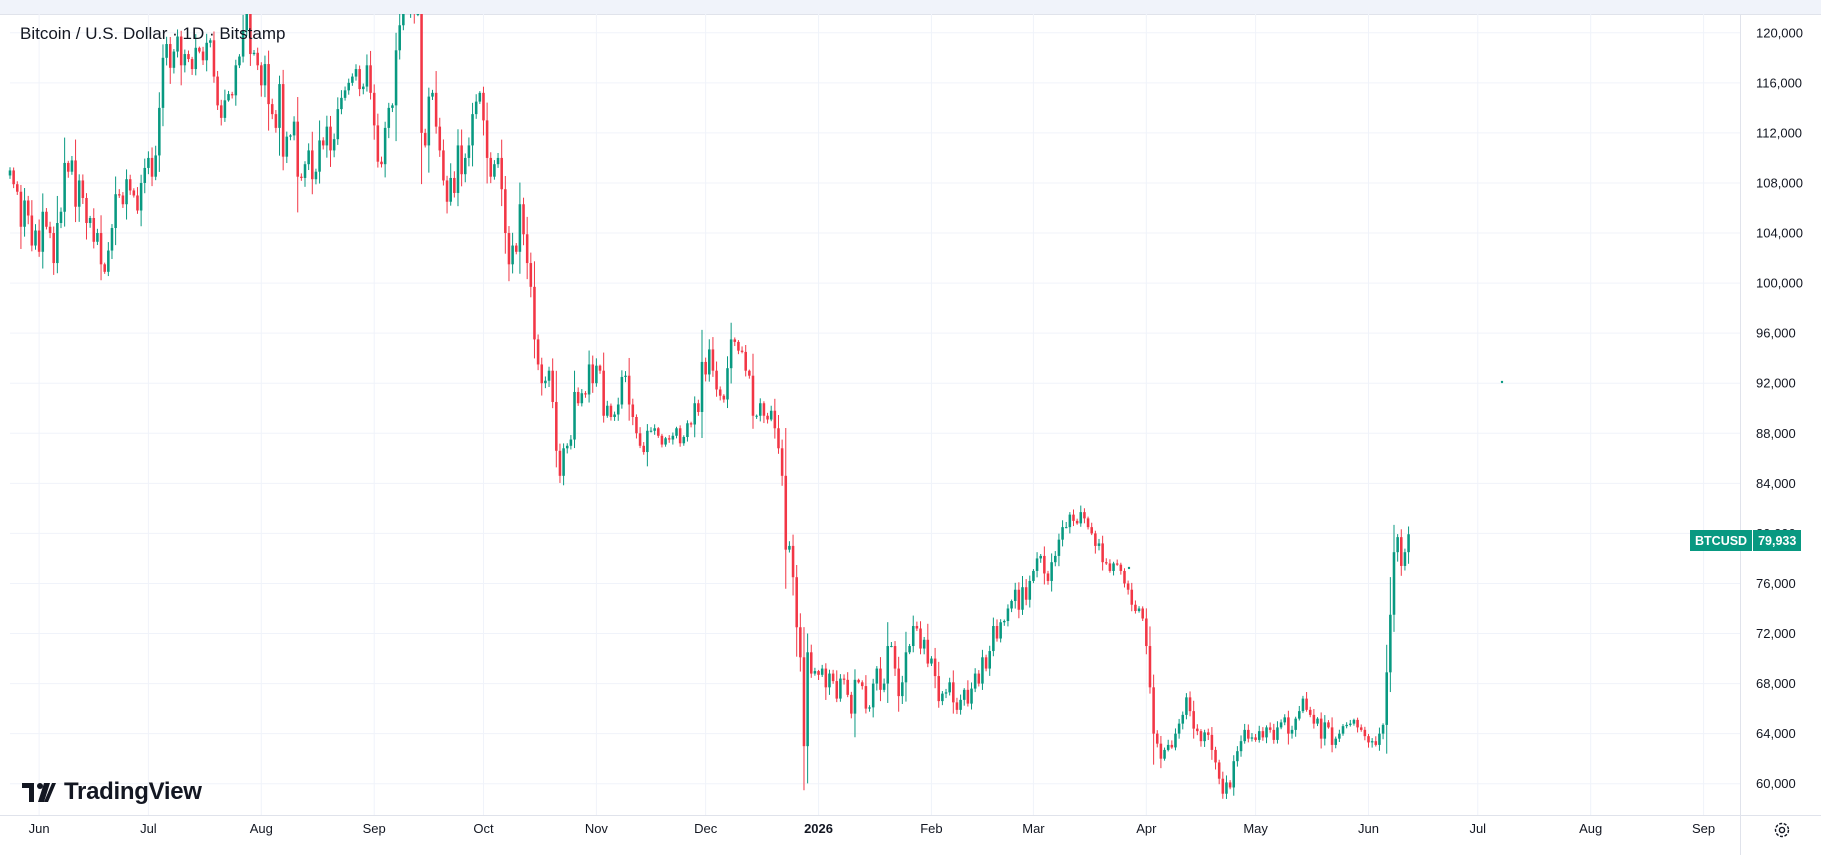  What do you see at coordinates (112, 792) in the screenshot?
I see `tradingview-logo: TradingView` at bounding box center [112, 792].